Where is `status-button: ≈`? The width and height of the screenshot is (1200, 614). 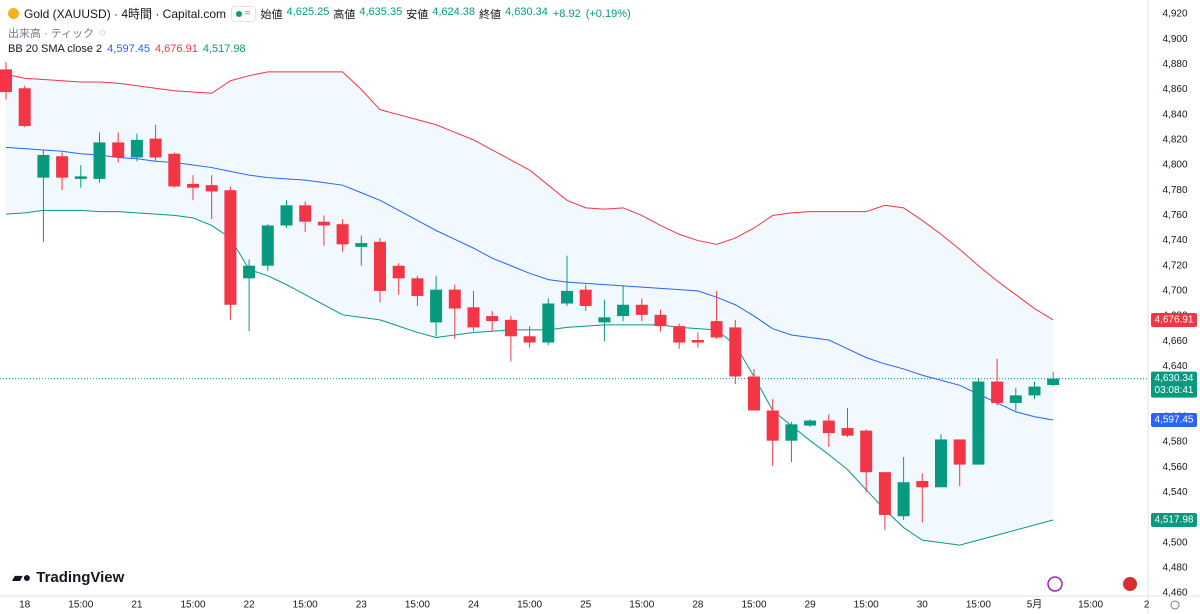 status-button: ≈ is located at coordinates (243, 13).